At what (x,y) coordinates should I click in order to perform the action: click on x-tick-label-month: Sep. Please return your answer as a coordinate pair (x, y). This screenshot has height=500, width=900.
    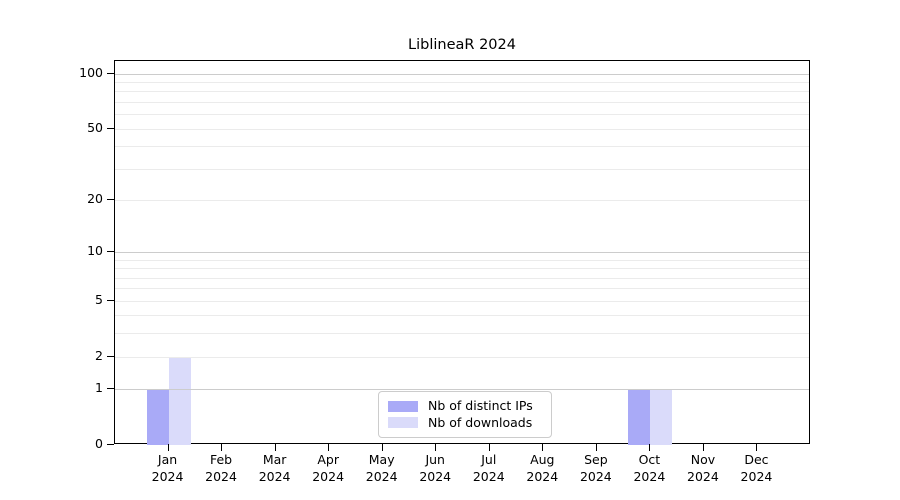
    Looking at the image, I should click on (596, 459).